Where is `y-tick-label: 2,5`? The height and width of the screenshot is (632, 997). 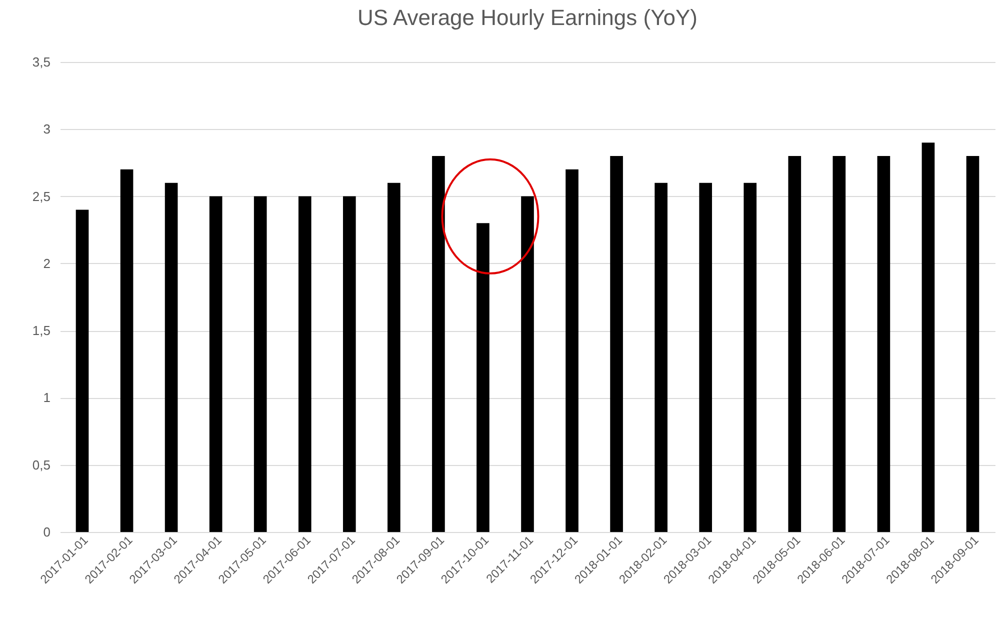
y-tick-label: 2,5 is located at coordinates (41, 196).